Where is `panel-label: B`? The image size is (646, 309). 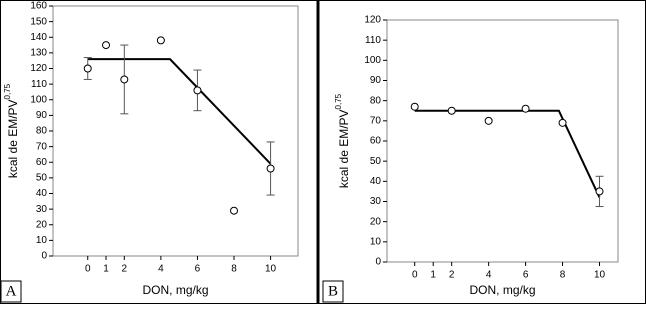
panel-label: B is located at coordinates (333, 291).